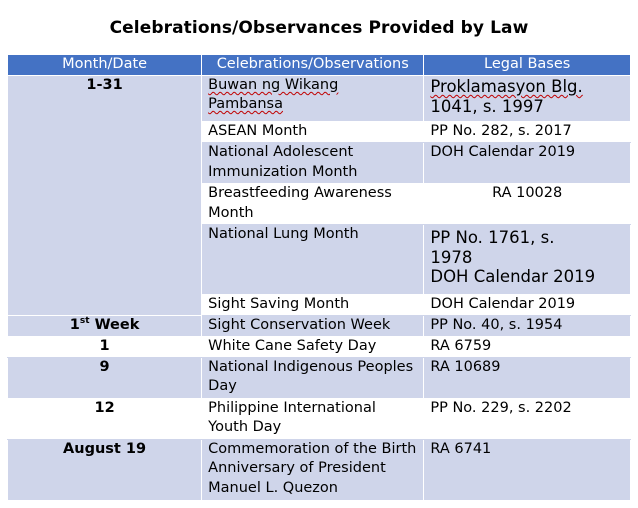 The image size is (638, 508). I want to click on date-cell: 1, so click(104, 346).